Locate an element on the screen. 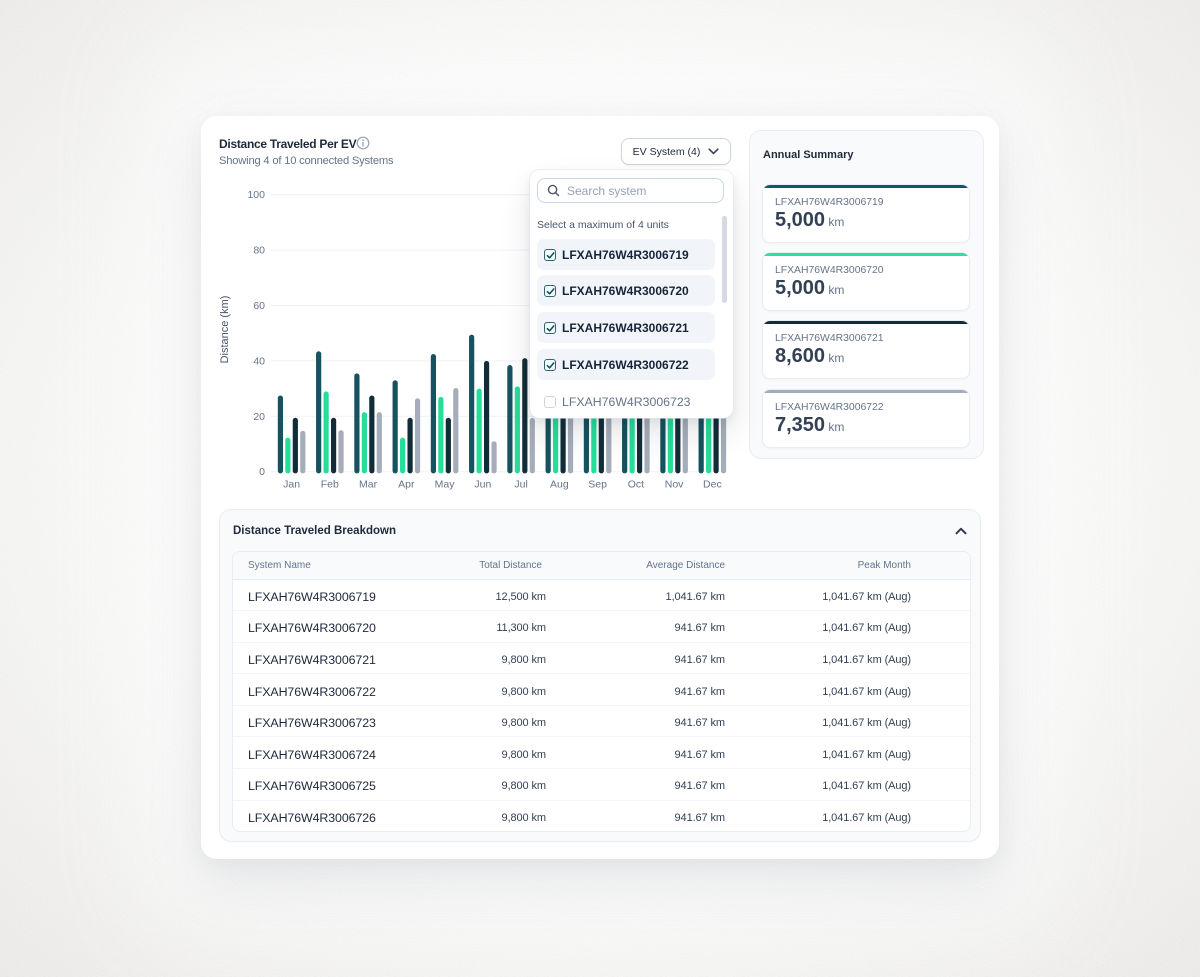 This screenshot has height=977, width=1200. svg-text: 40 is located at coordinates (259, 361).